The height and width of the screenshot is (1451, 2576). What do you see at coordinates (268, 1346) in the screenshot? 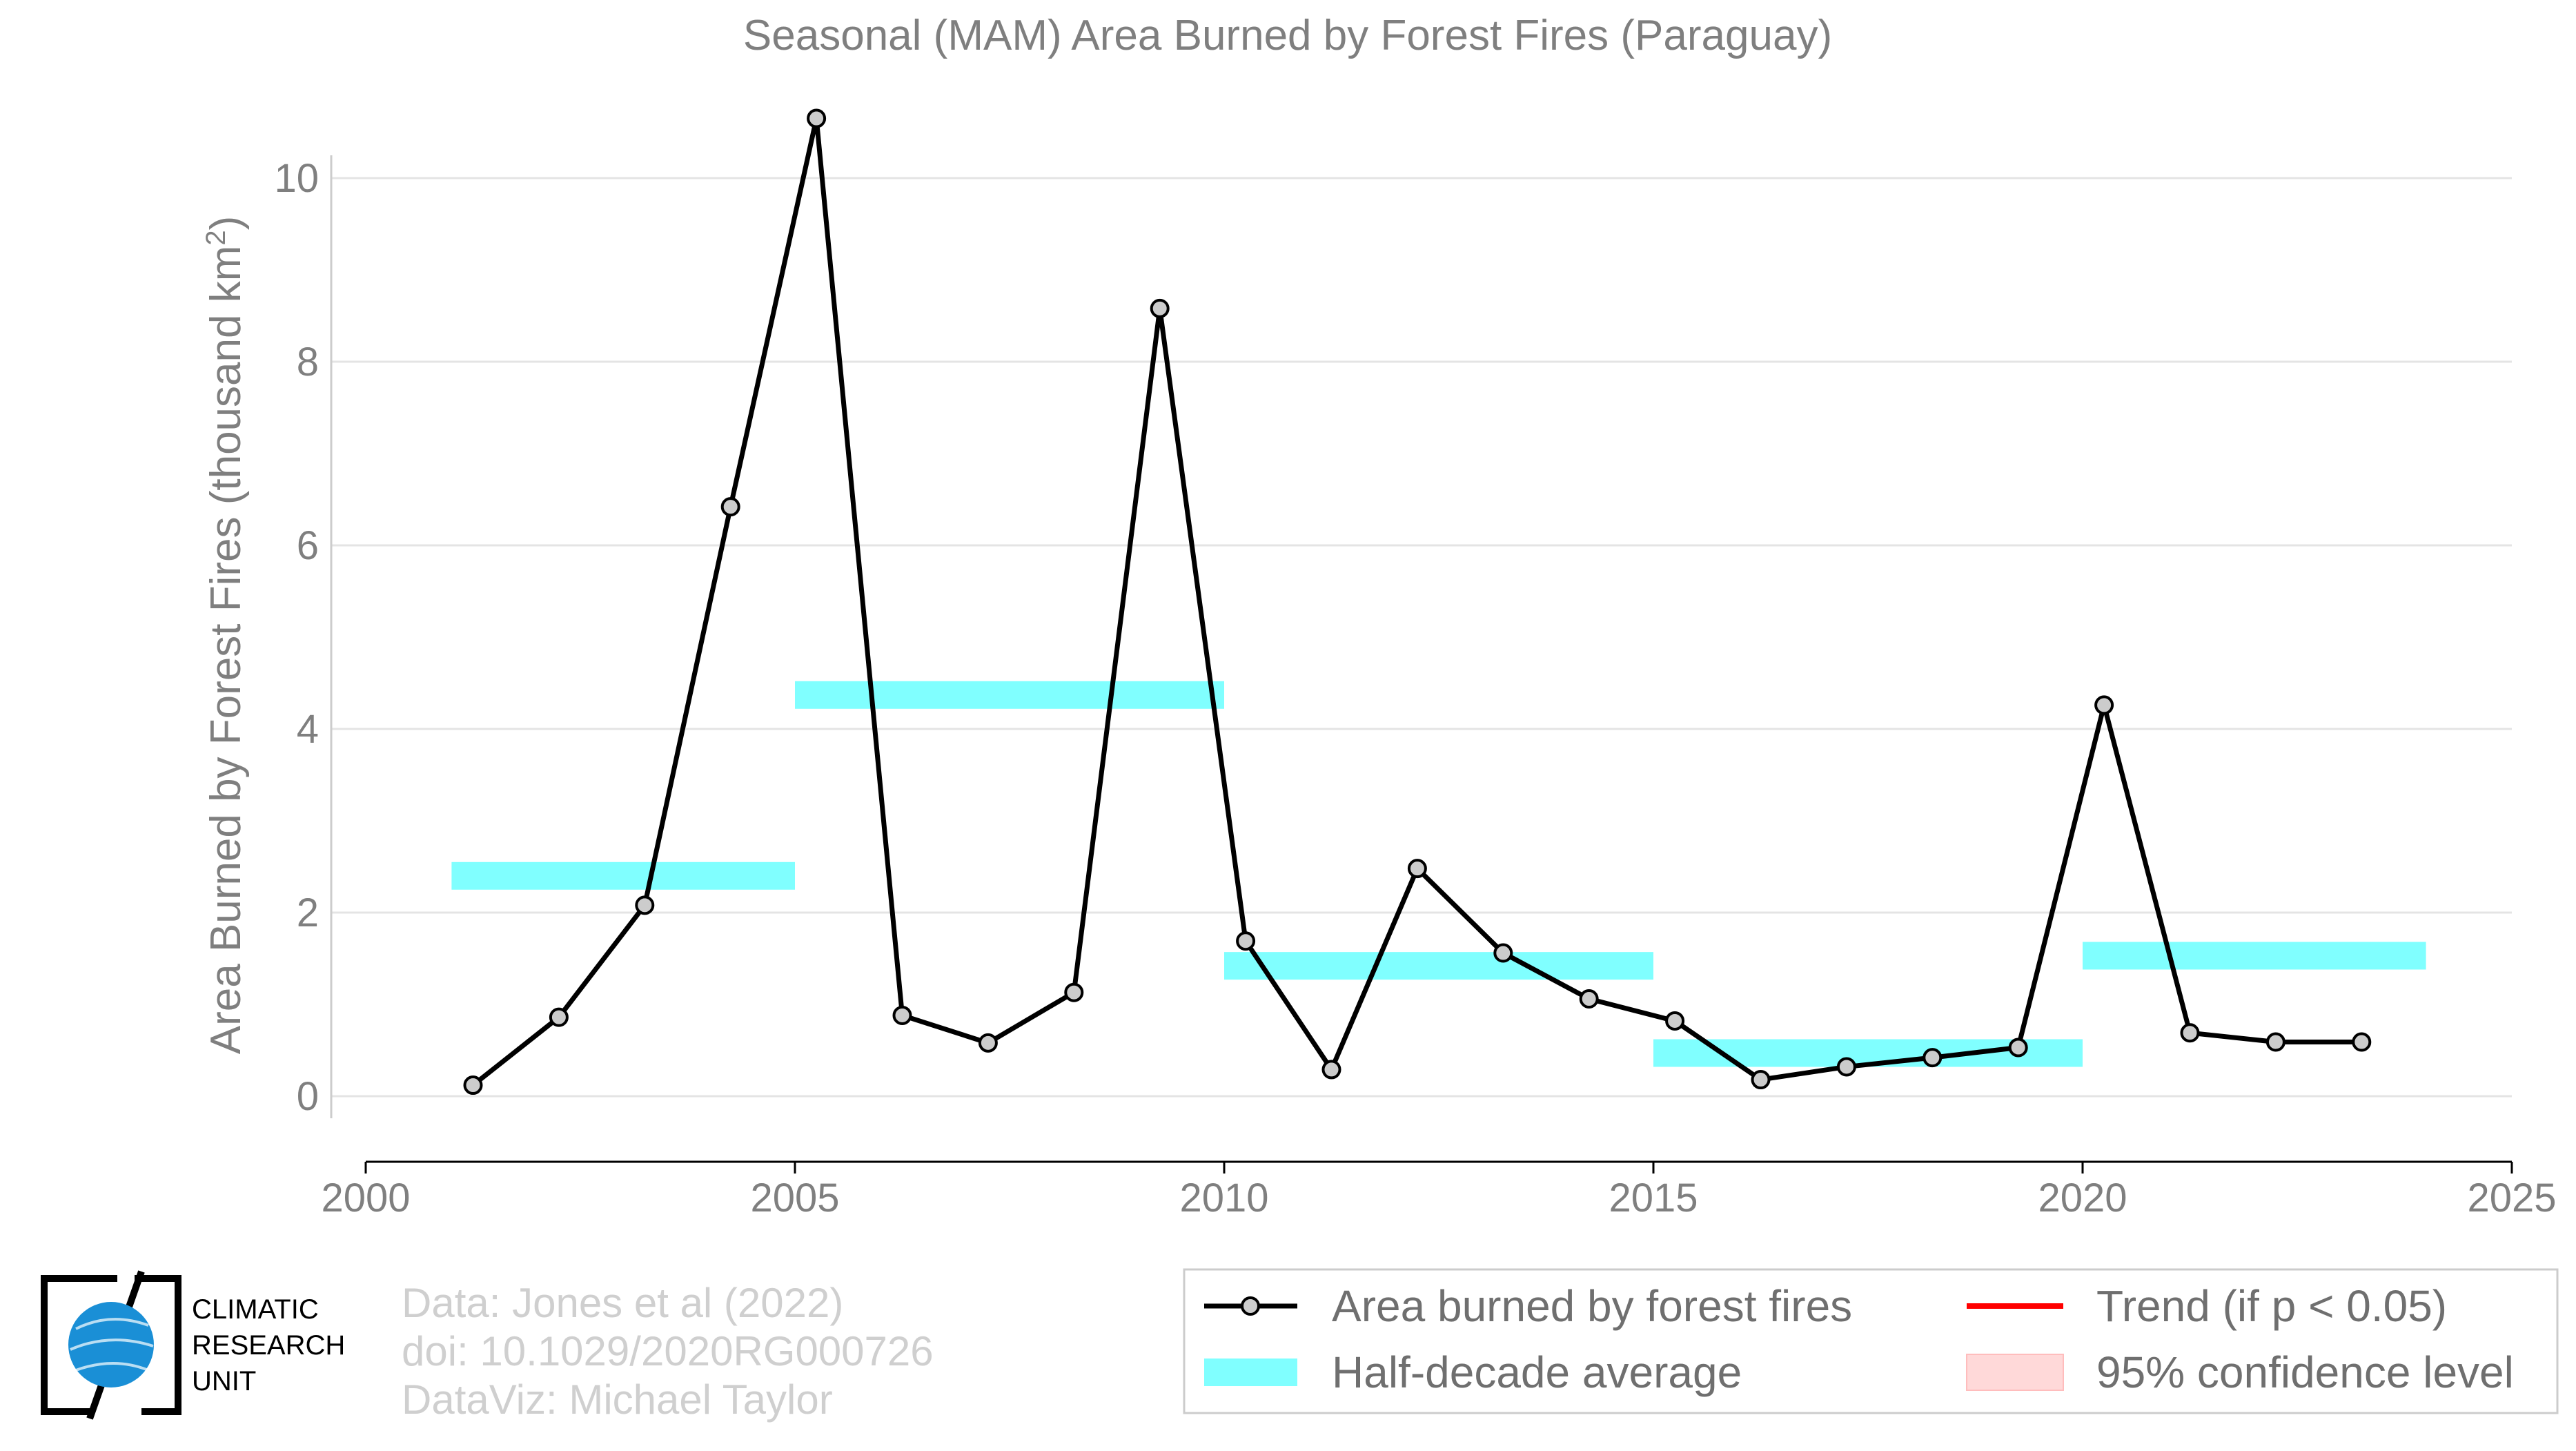
I see `logo-text-line2: RESEARCH` at bounding box center [268, 1346].